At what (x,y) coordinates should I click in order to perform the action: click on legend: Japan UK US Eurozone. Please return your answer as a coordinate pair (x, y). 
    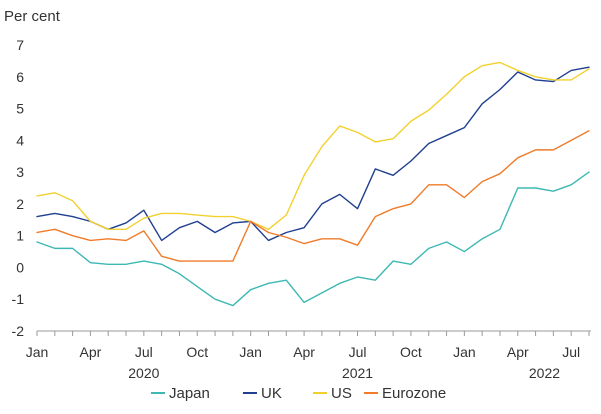
    Looking at the image, I should click on (298, 393).